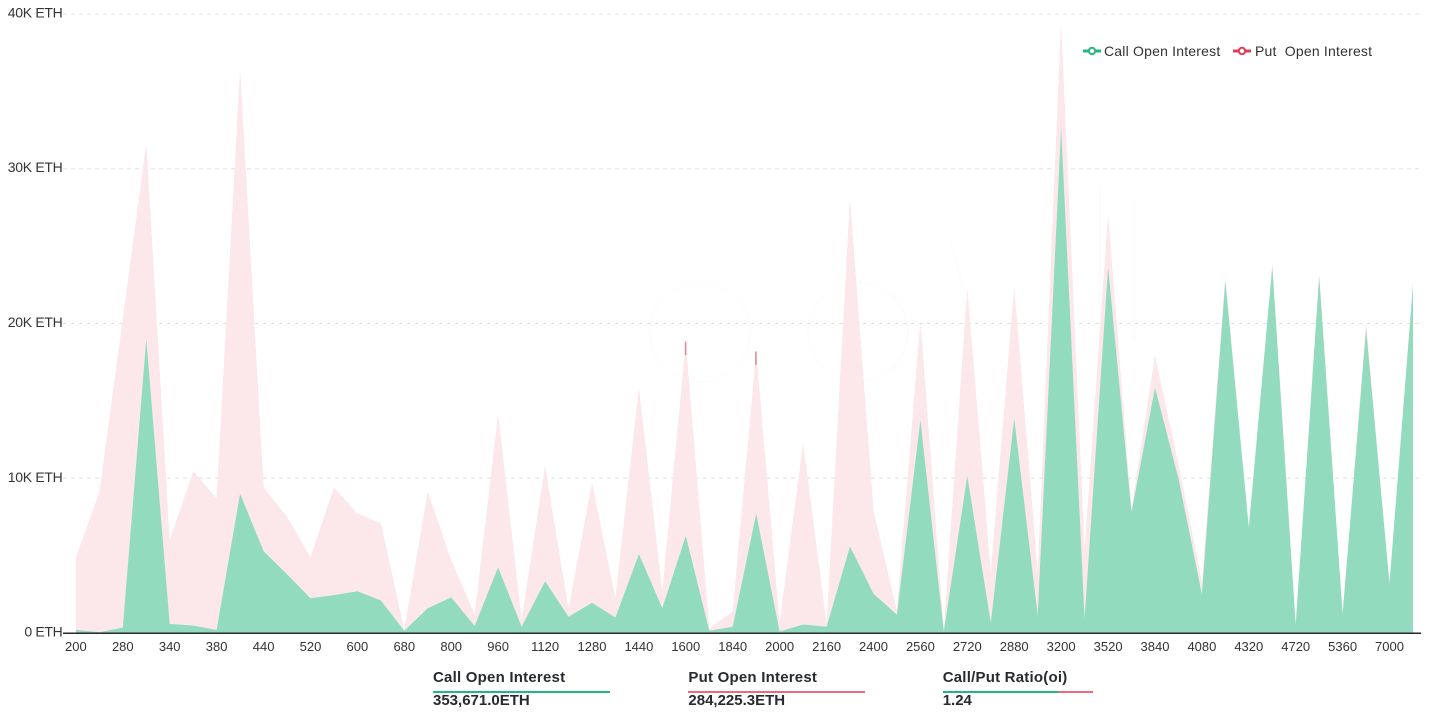 Image resolution: width=1433 pixels, height=720 pixels. Describe the element at coordinates (76, 646) in the screenshot. I see `svg-text: 200` at that location.